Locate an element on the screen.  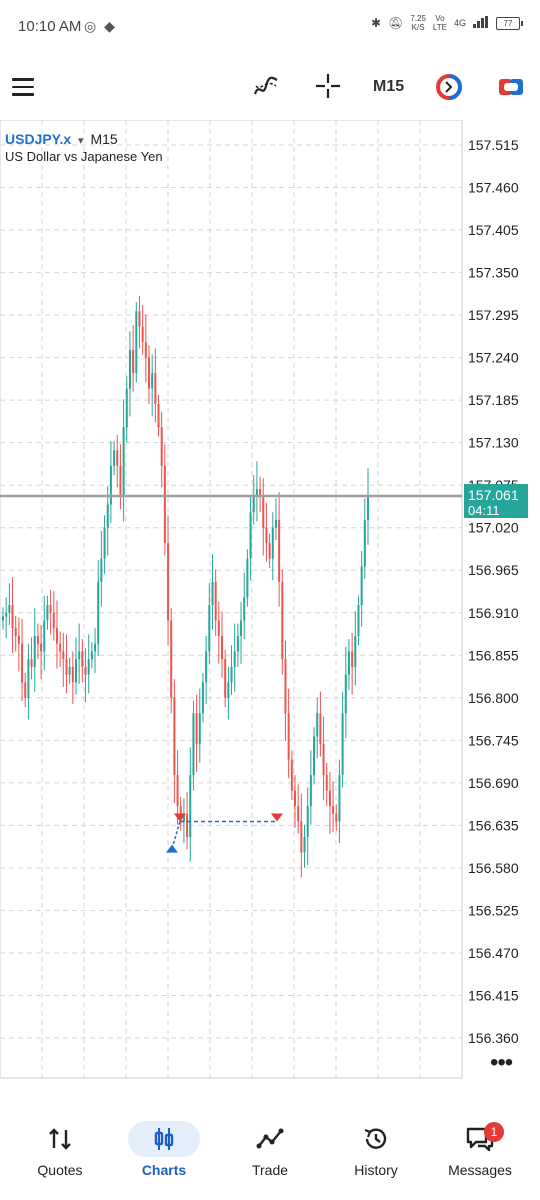
price-axis-label: 156.415 is located at coordinates (493, 995).